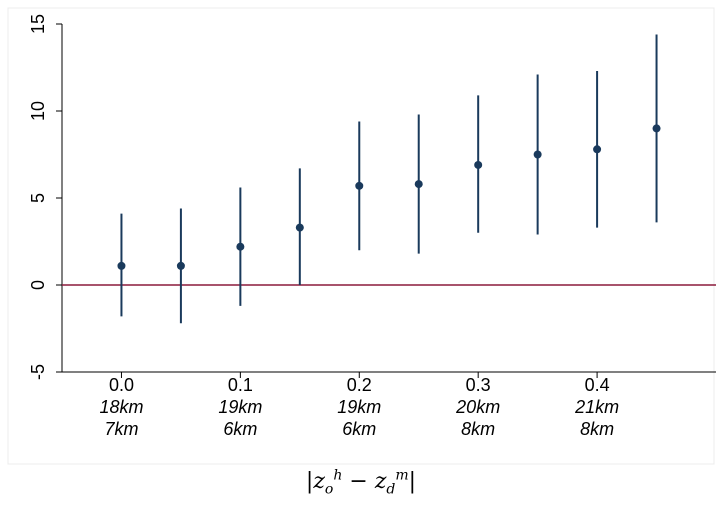 The image size is (722, 513). I want to click on x-axis-title: |zoh − zdm|, so click(361, 483).